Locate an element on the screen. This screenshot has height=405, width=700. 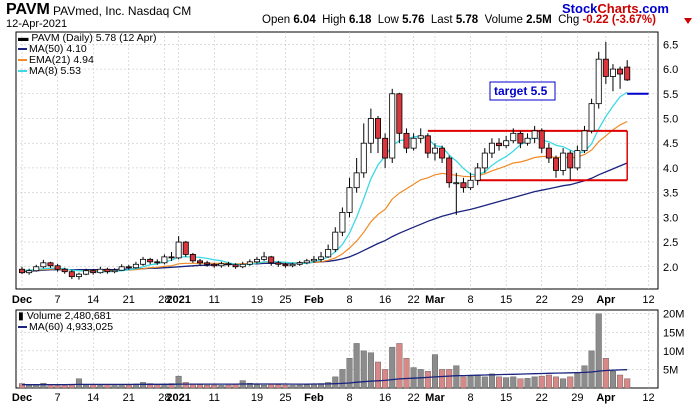
price-tick-label: 3.5 is located at coordinates (670, 194).